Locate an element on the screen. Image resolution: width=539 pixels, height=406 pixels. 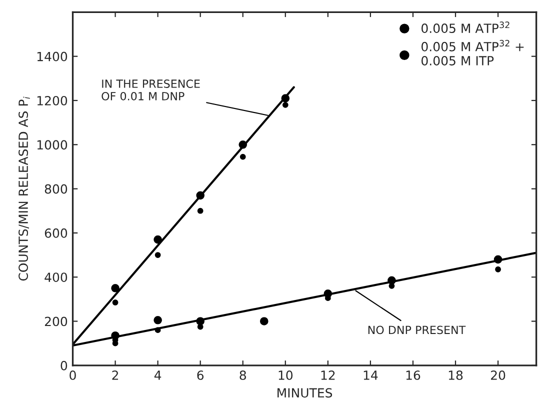
x-tick-label: 10 is located at coordinates (285, 375).